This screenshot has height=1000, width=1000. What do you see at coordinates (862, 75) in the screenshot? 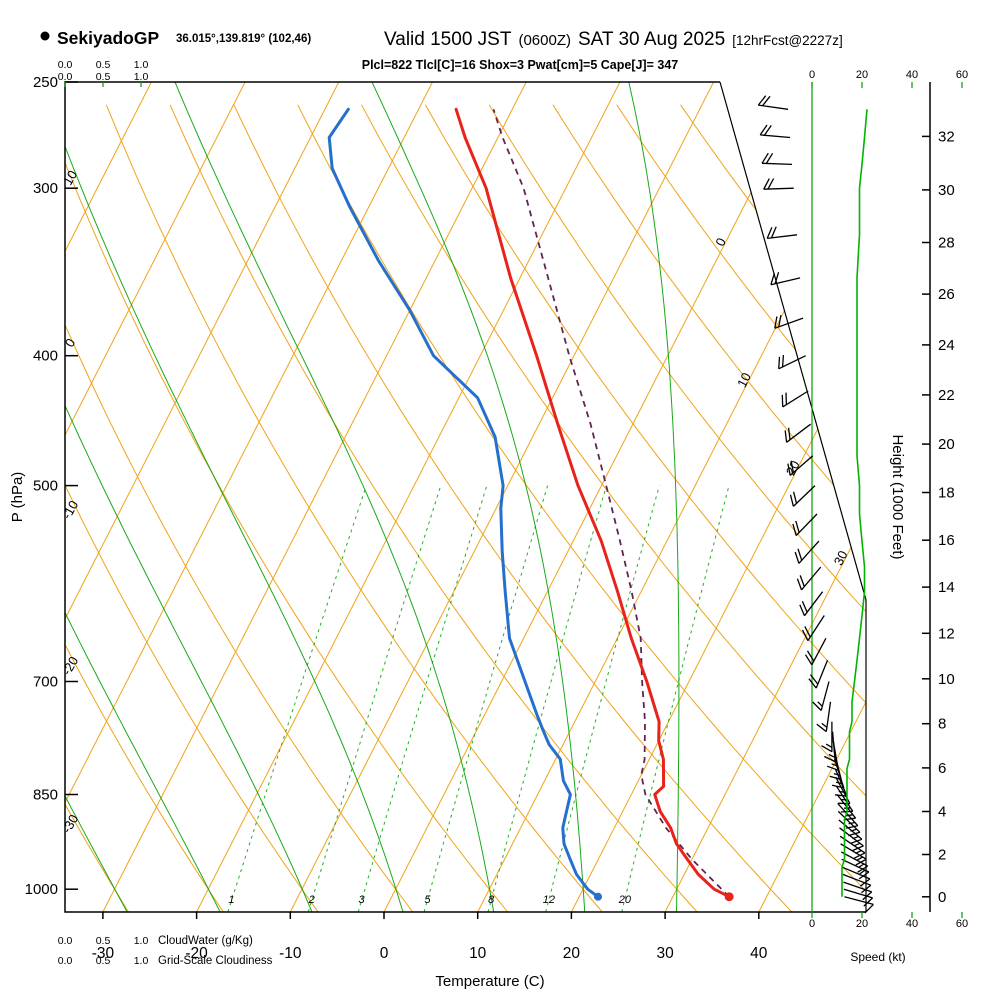
I see `speed-scale-top-label: 20` at bounding box center [862, 75].